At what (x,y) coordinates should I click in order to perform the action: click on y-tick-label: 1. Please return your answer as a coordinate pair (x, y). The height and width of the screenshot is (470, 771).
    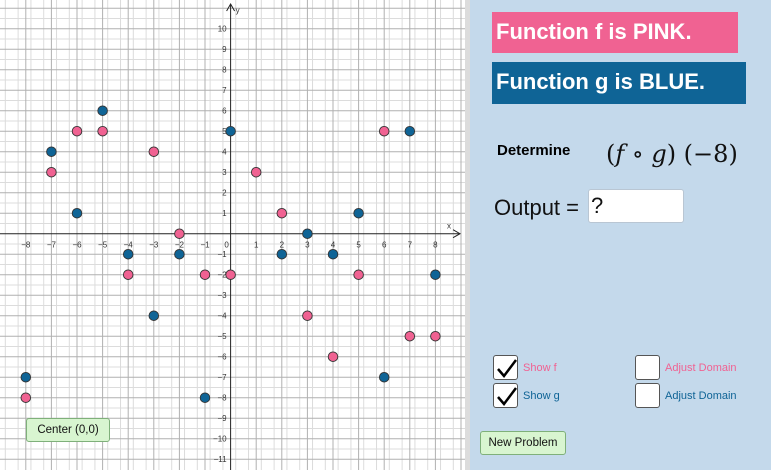
    Looking at the image, I should click on (224, 213).